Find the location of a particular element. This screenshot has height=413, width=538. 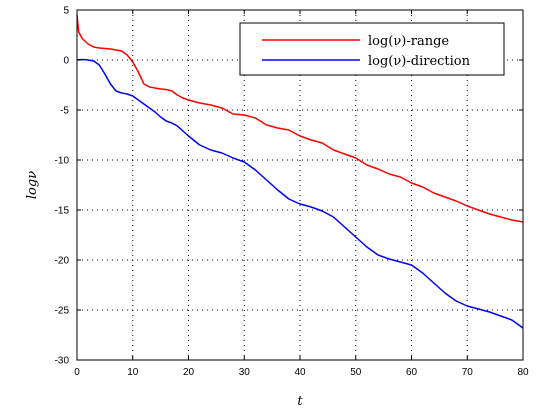

y-tick-label: -5 is located at coordinates (64, 111).